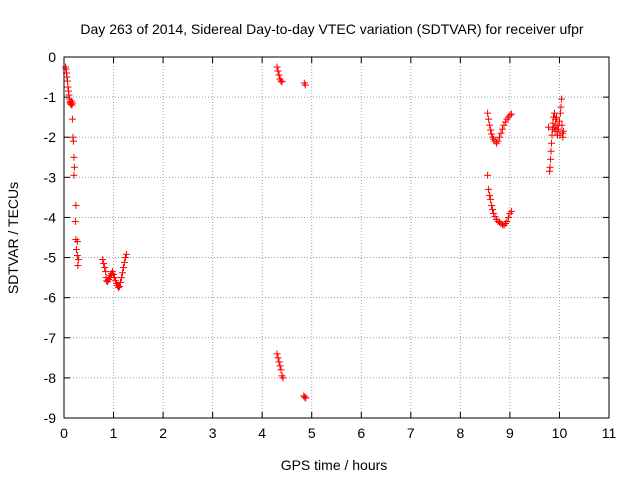 The image size is (640, 480). What do you see at coordinates (361, 433) in the screenshot?
I see `x-tick-label: 6` at bounding box center [361, 433].